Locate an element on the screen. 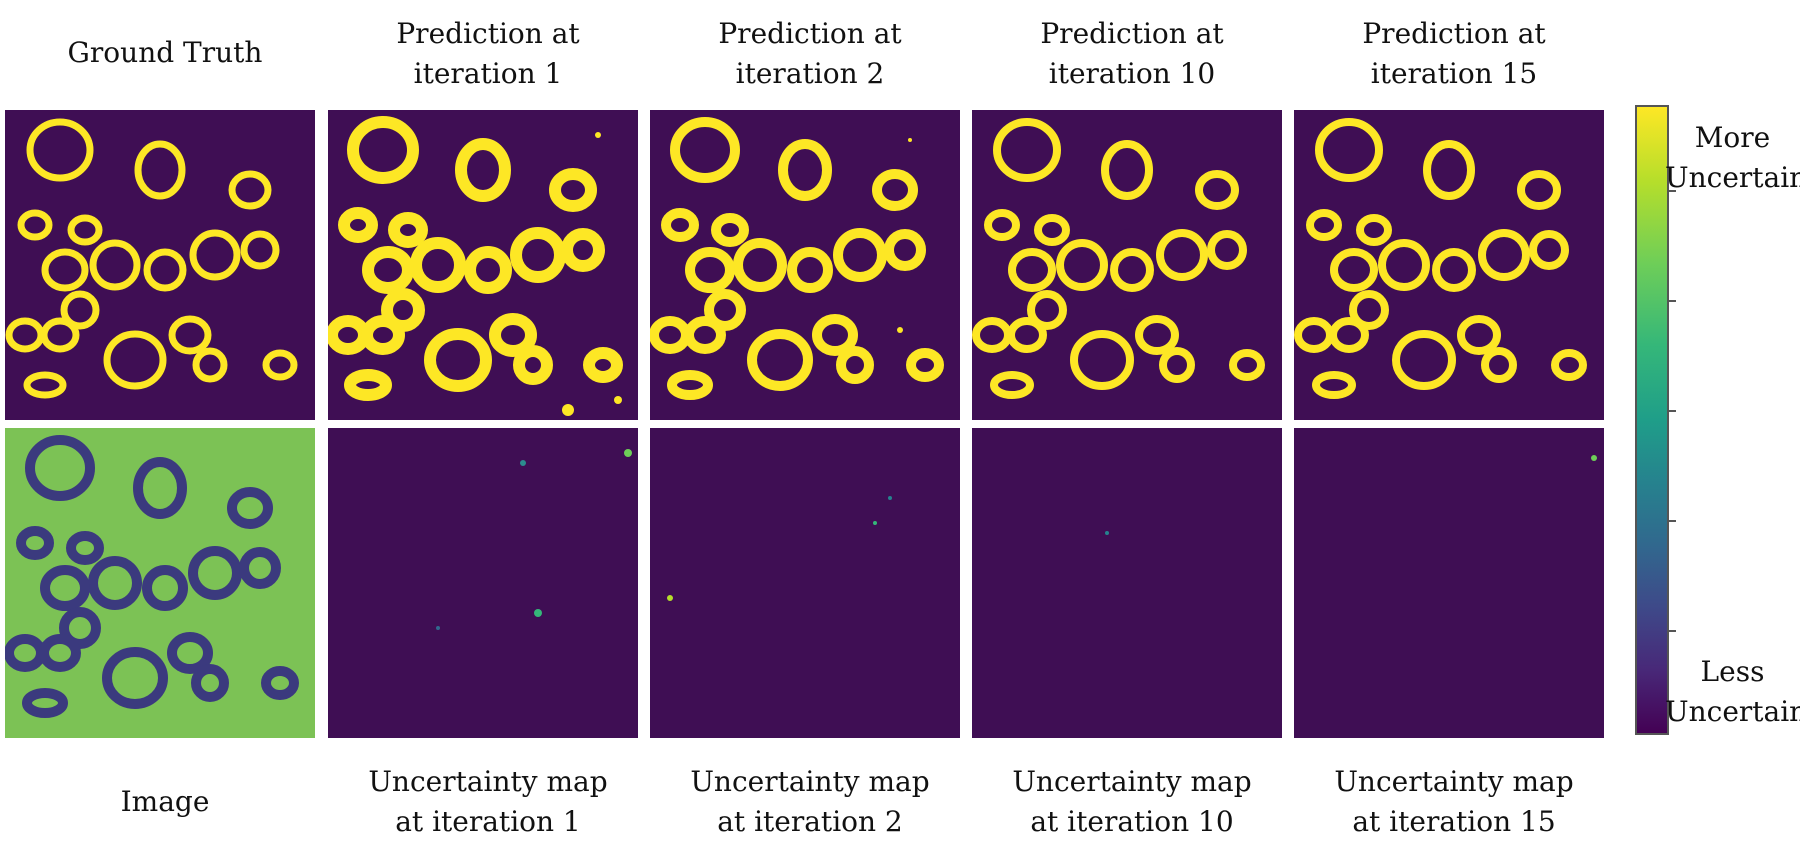 Image resolution: width=1800 pixels, height=842 pixels. caption-ground-truth: Ground Truth is located at coordinates (165, 53).